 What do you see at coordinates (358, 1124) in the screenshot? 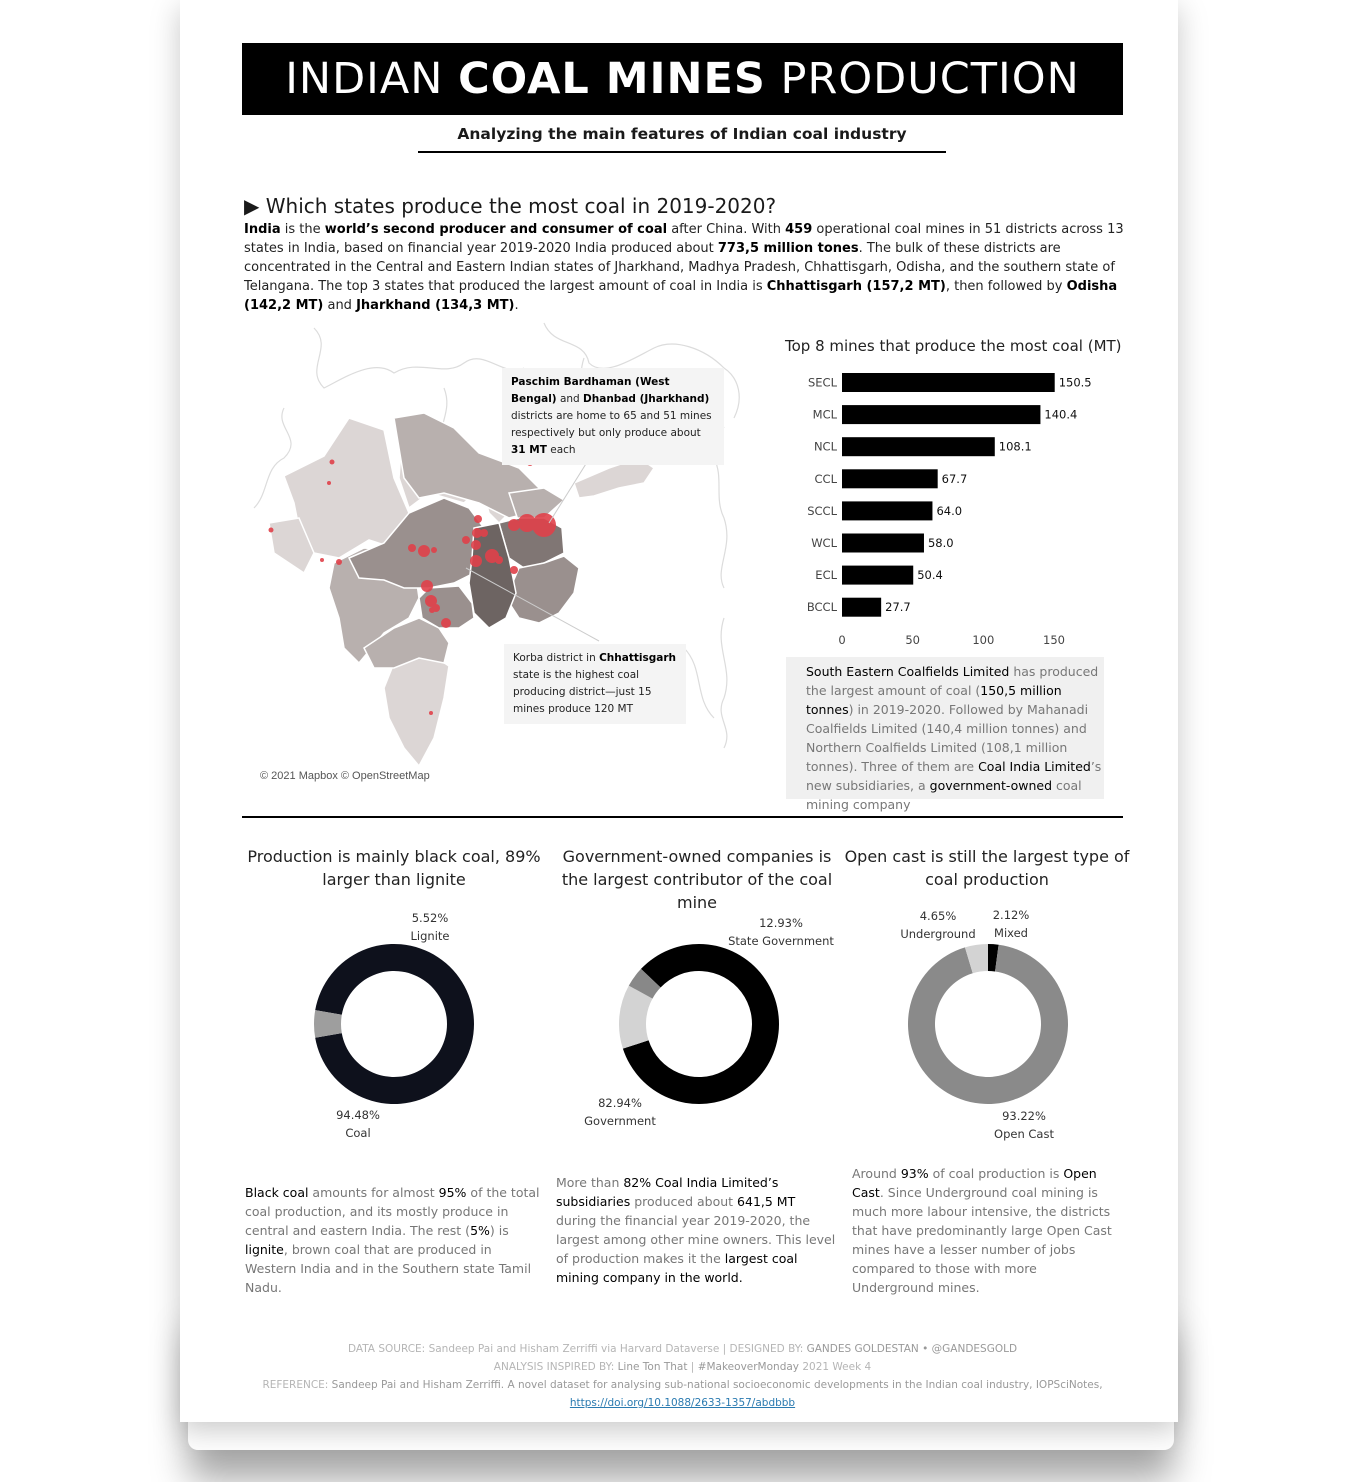
I see `label-coal: 94.48% Coal` at bounding box center [358, 1124].